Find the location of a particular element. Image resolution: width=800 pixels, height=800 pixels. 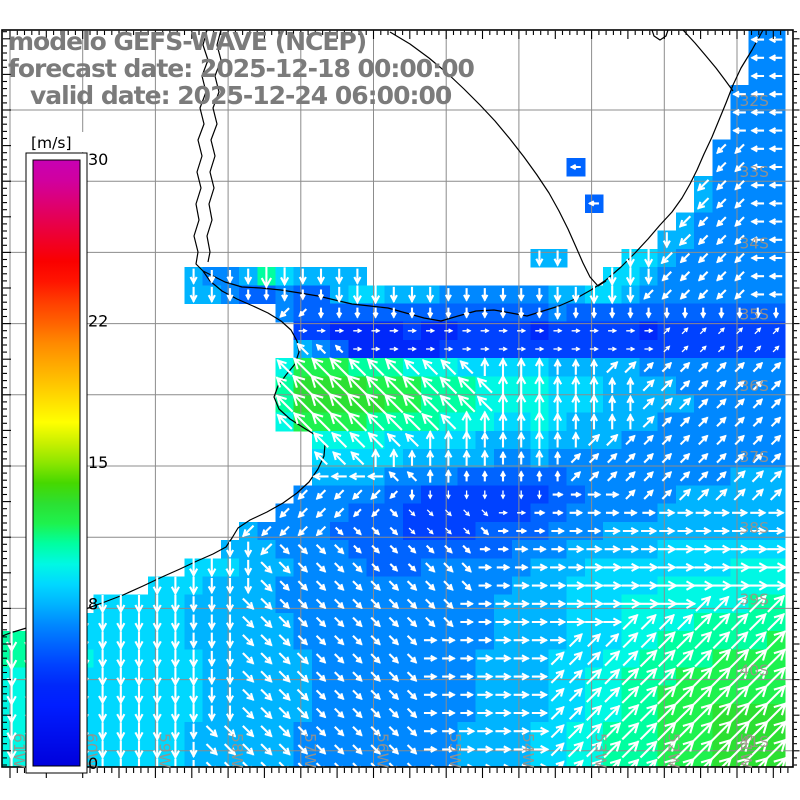

lon-label: 54W is located at coordinates (528, 750).